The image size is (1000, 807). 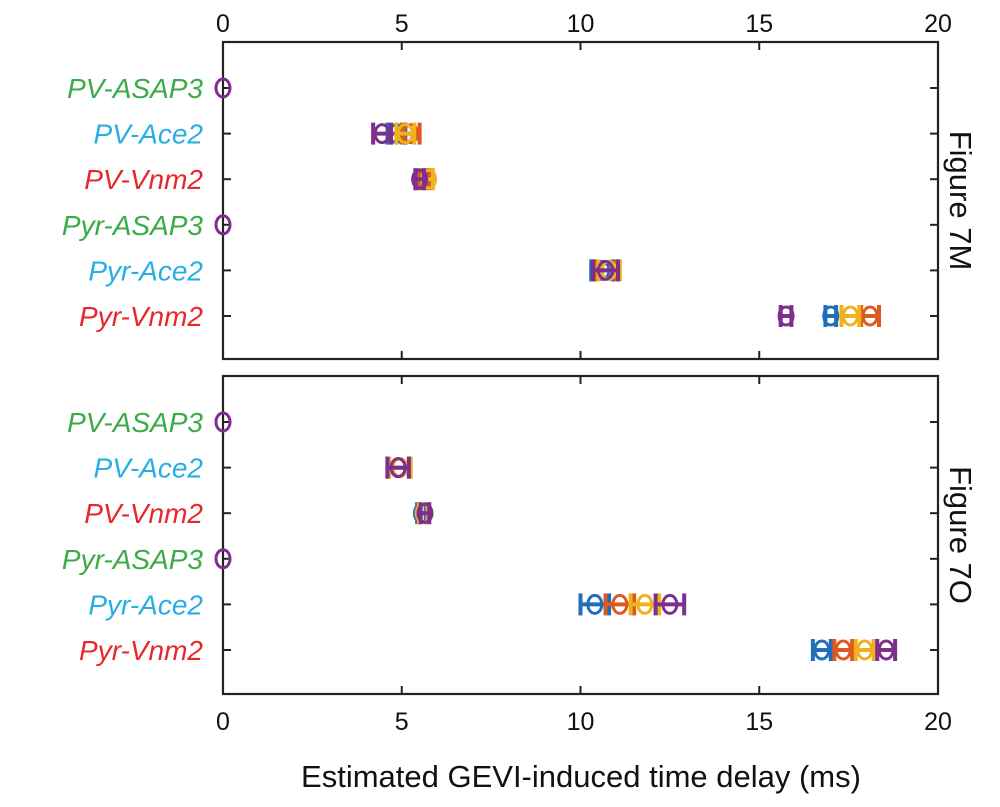 What do you see at coordinates (960, 535) in the screenshot?
I see `panel-label: Figure 7O` at bounding box center [960, 535].